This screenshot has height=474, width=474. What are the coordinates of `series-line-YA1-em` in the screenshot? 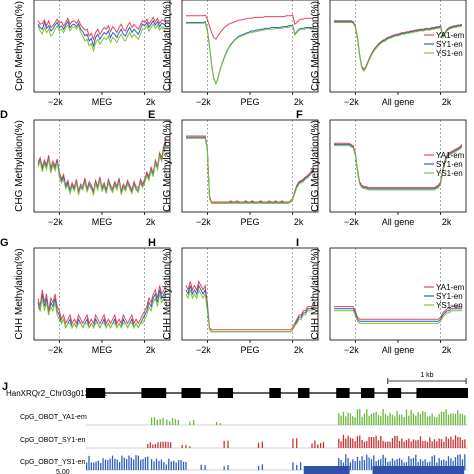 It's located at (250, 27).